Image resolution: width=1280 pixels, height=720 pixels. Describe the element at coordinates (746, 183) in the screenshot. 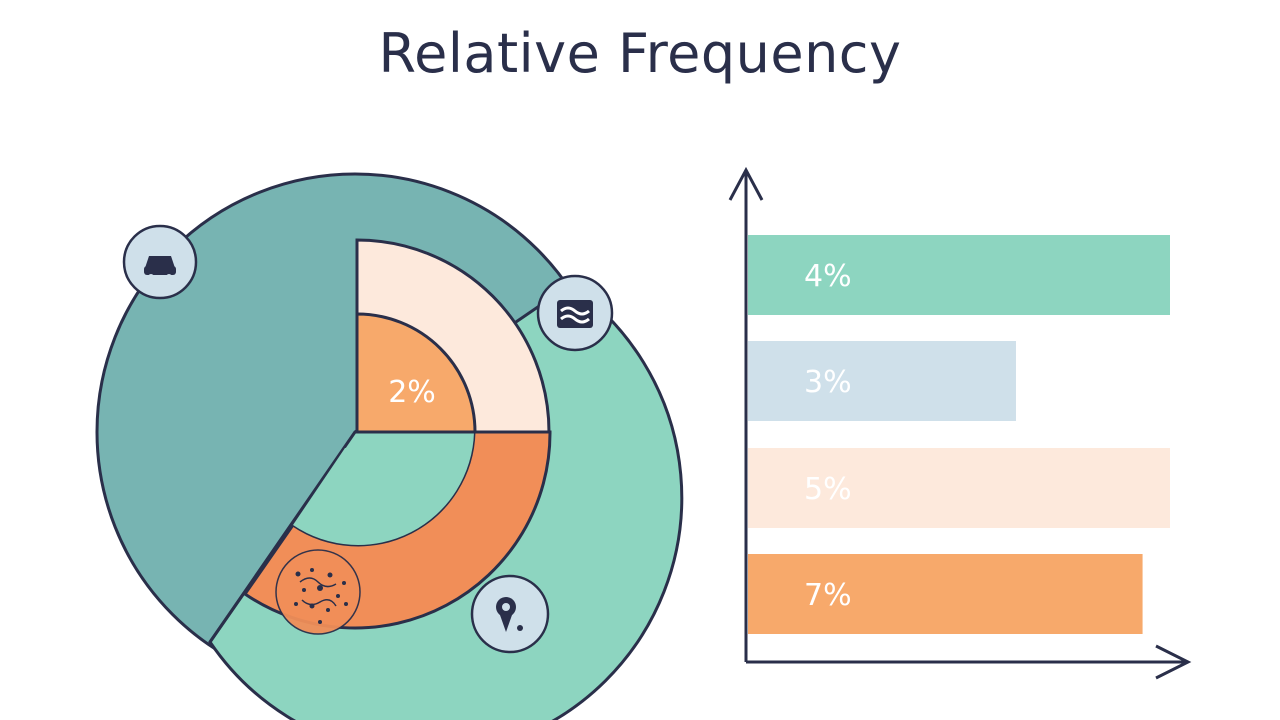

I see `y-axis-arrow` at that location.